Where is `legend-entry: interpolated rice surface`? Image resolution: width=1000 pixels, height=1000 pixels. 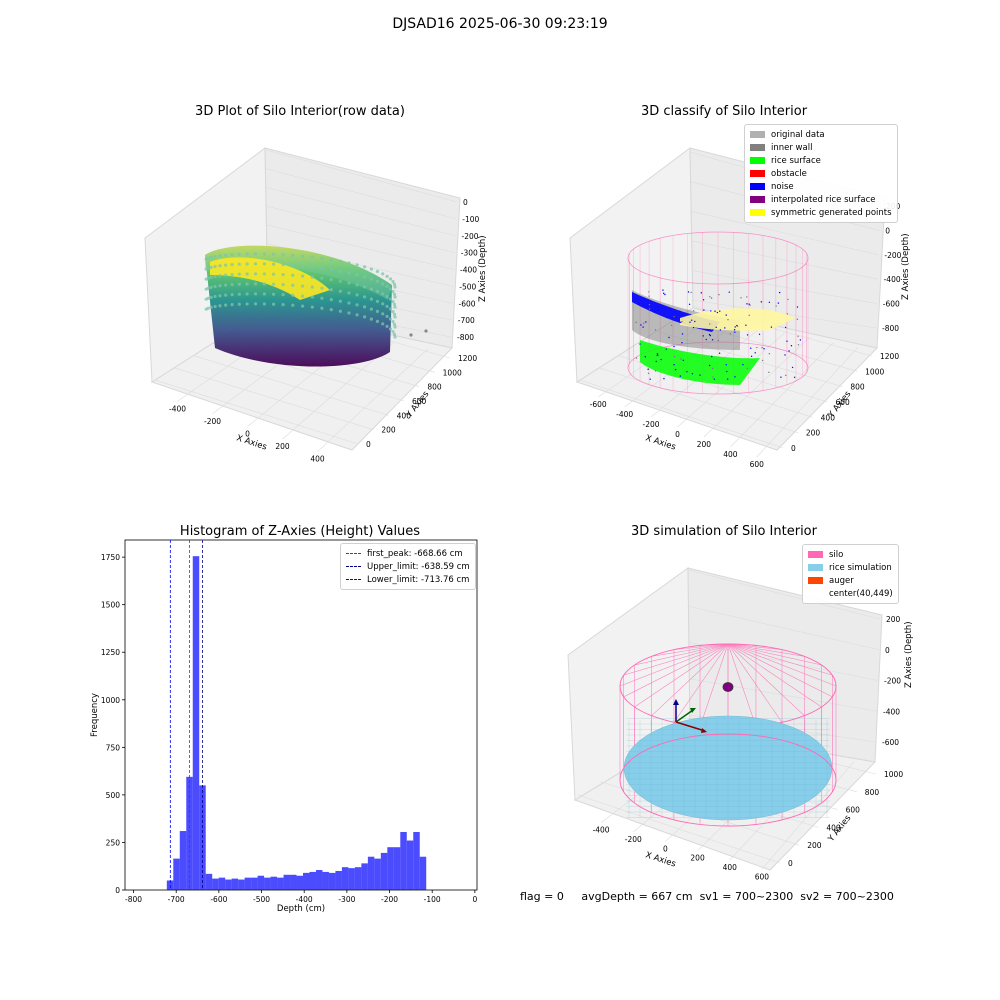
legend-entry: interpolated rice surface is located at coordinates (821, 199).